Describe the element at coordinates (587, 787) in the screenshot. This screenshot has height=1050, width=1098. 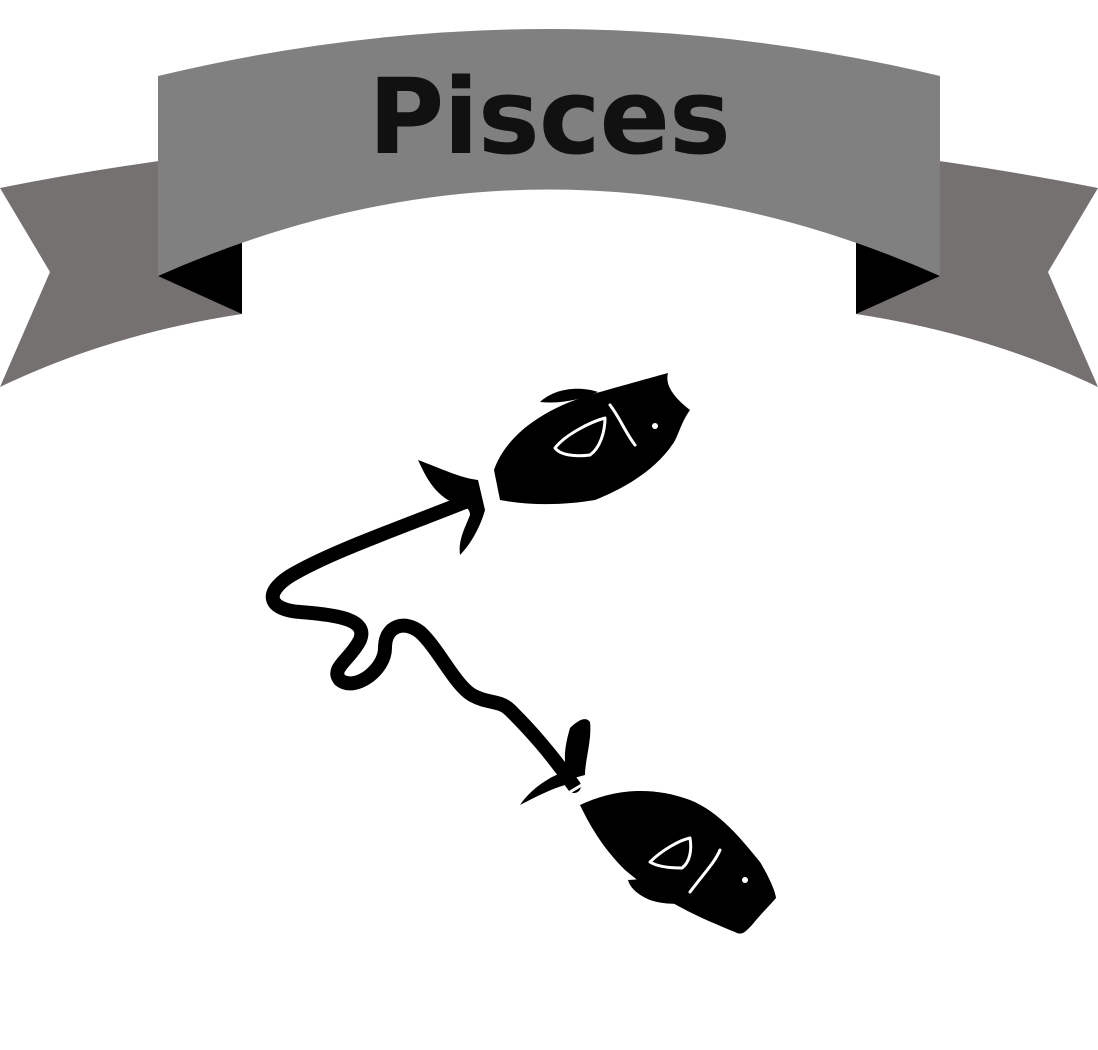
I see `lower-fish-band` at that location.